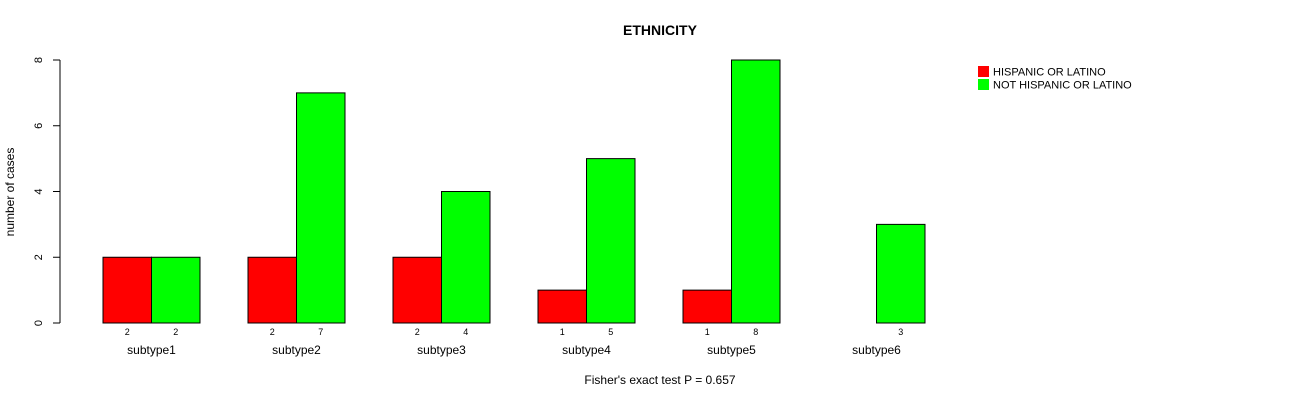 This screenshot has width=1290, height=400. Describe the element at coordinates (127, 290) in the screenshot. I see `bar-subtype1-hispanic` at that location.